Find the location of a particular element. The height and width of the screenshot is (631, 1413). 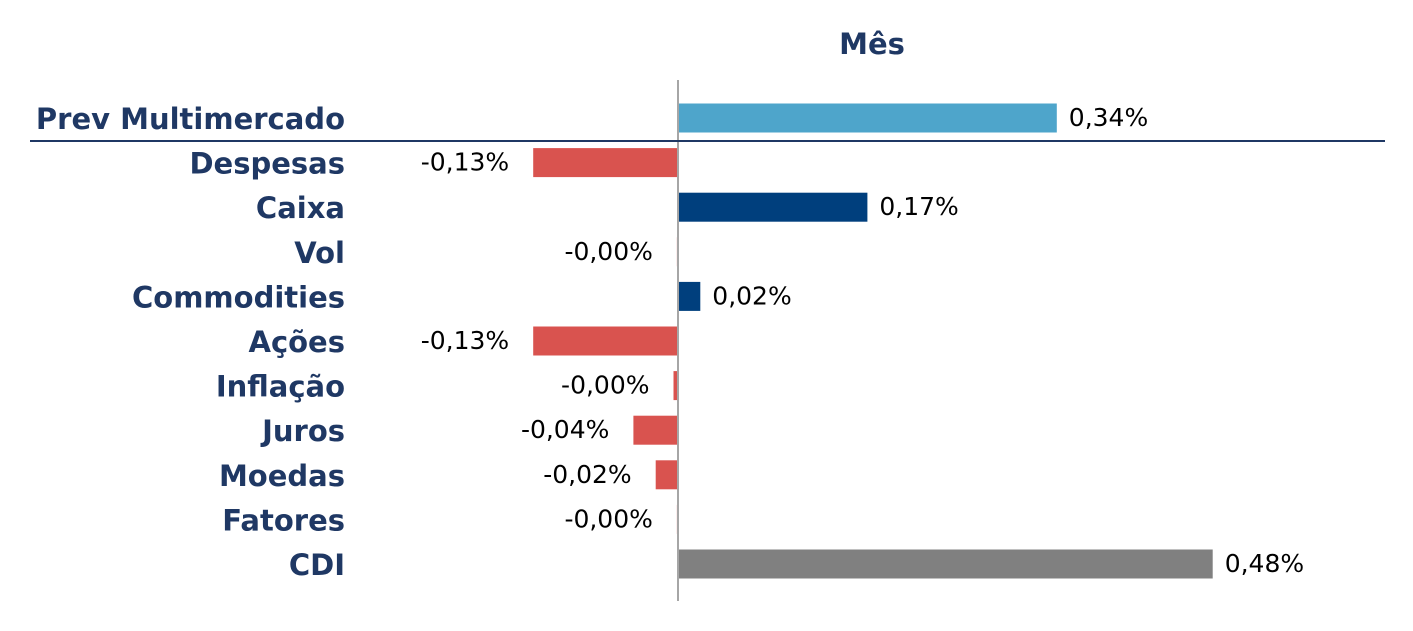

bar-caixa is located at coordinates (773, 207).